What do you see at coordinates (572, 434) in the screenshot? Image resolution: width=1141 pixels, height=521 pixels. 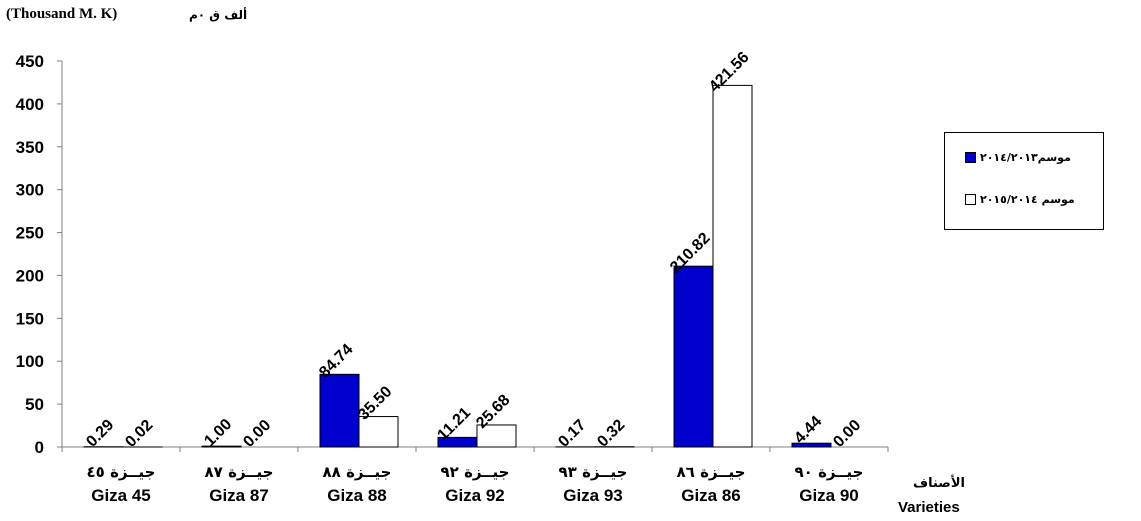 I see `data-label-series-1: 0.17` at bounding box center [572, 434].